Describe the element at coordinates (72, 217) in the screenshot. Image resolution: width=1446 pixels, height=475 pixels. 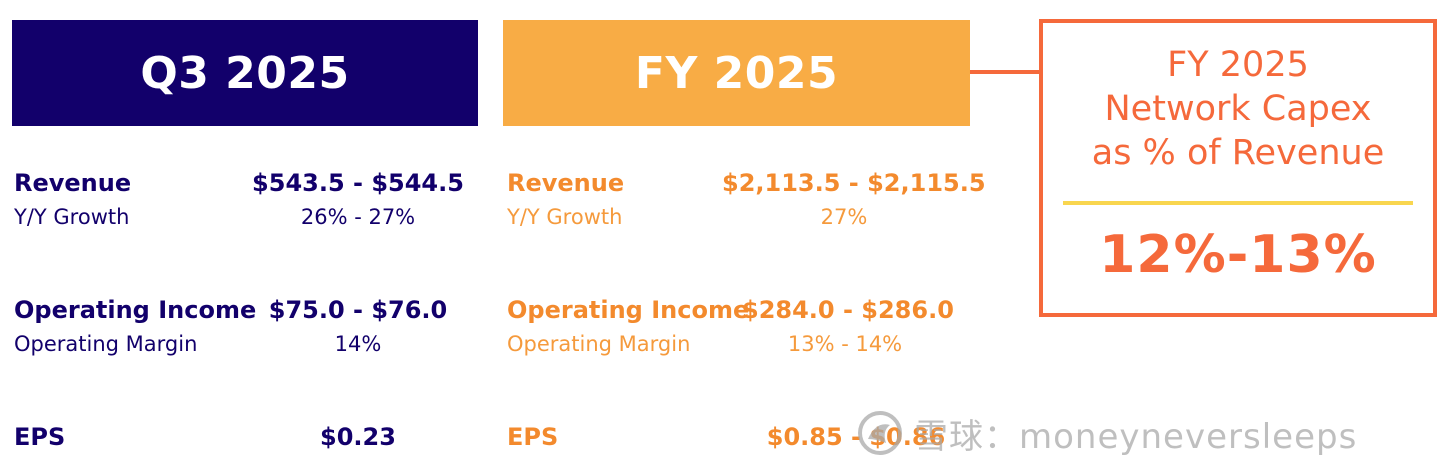
I see `q3-growth-label: Y/Y Growth` at that location.